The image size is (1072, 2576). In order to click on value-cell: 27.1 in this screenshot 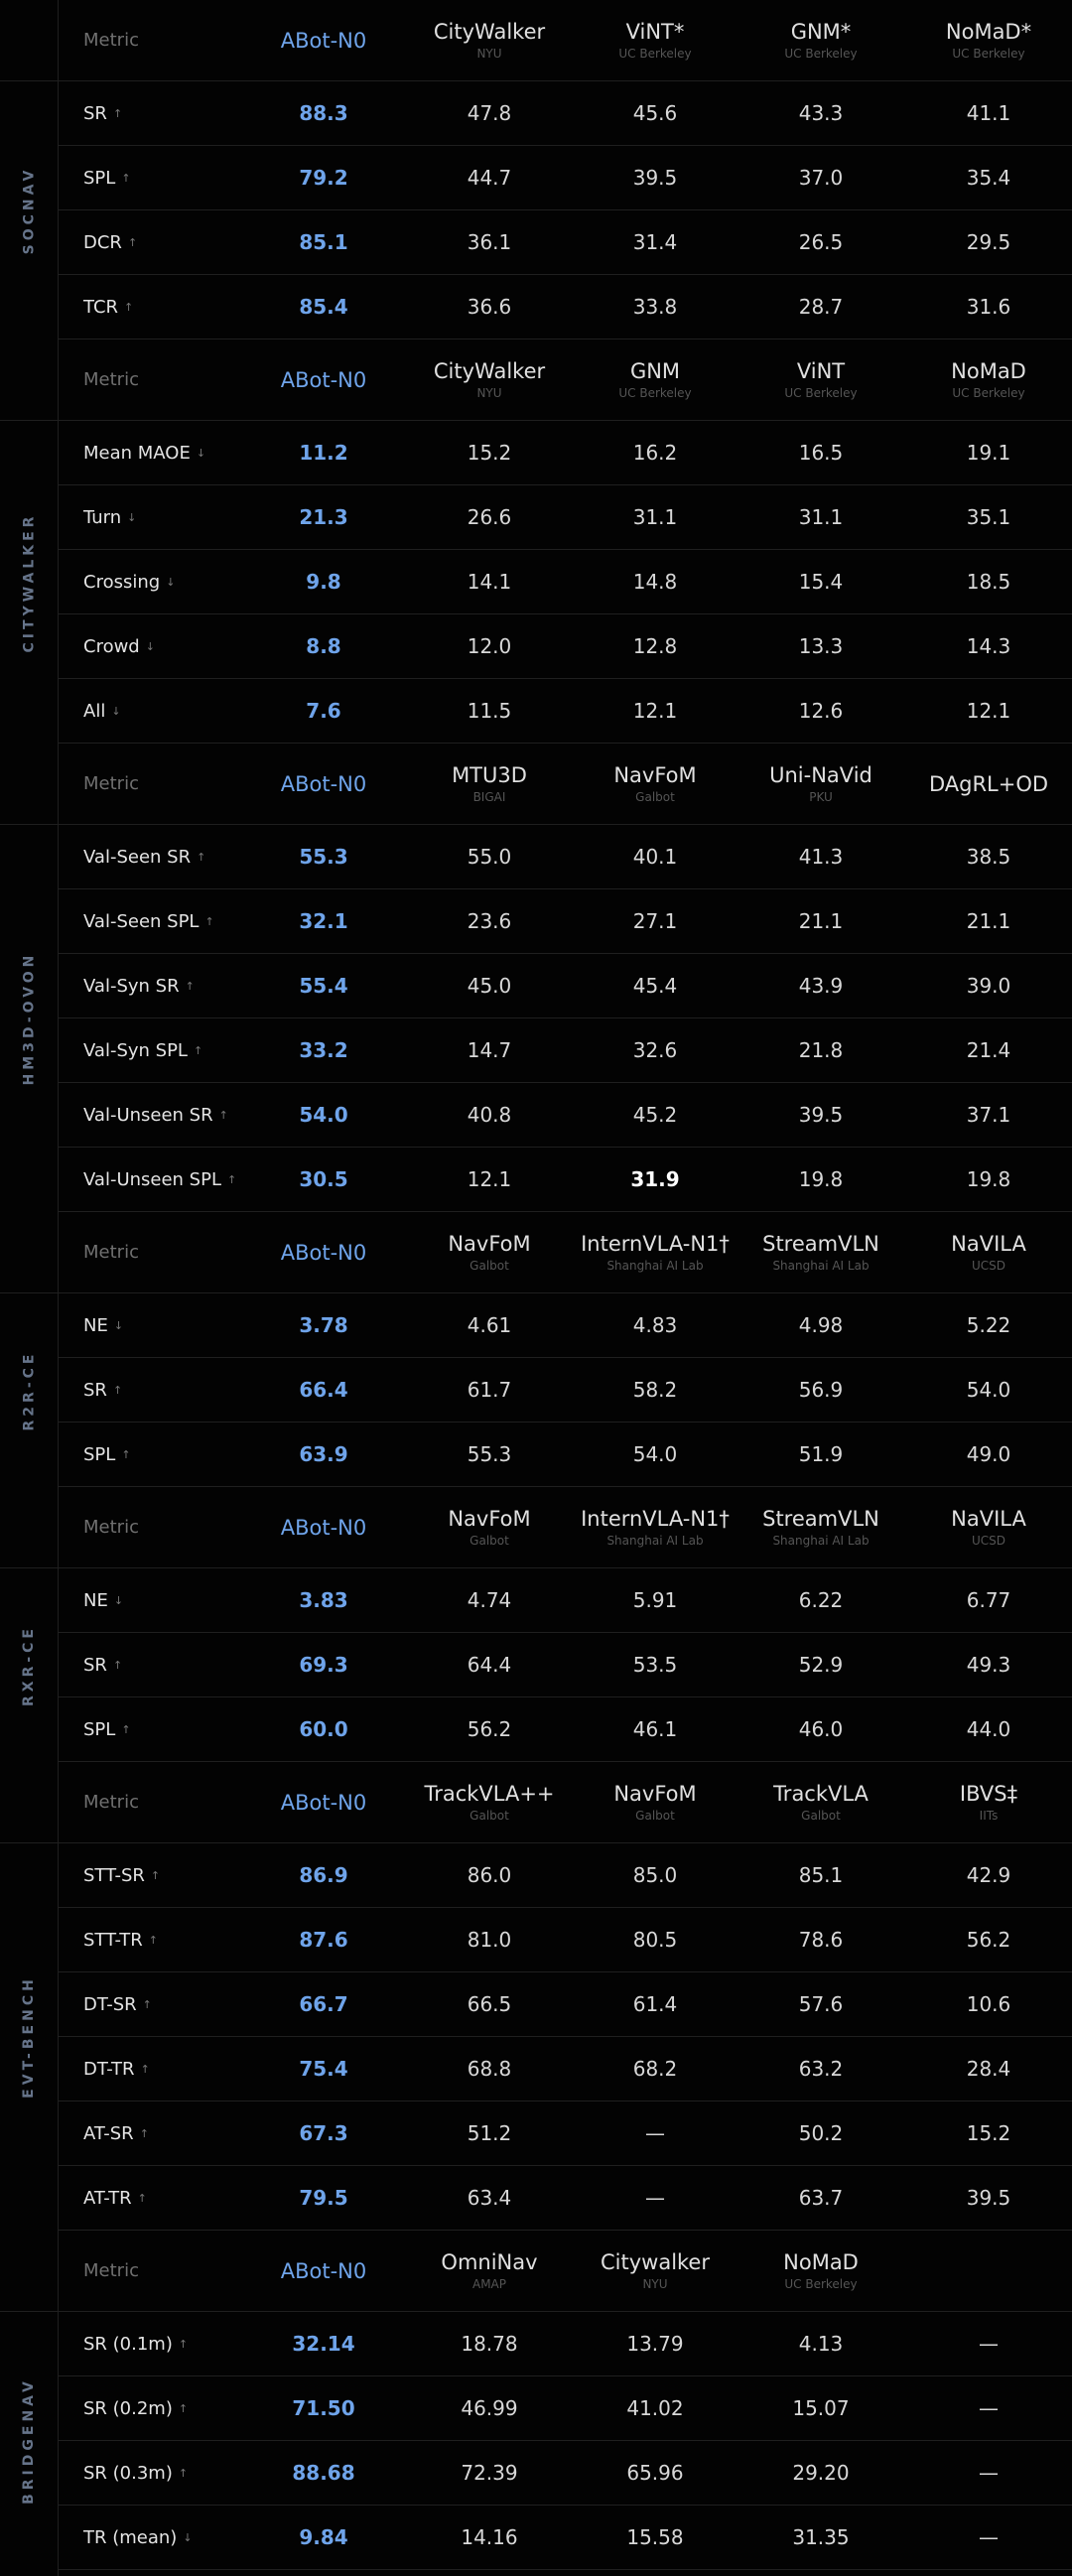, I will do `click(655, 921)`.